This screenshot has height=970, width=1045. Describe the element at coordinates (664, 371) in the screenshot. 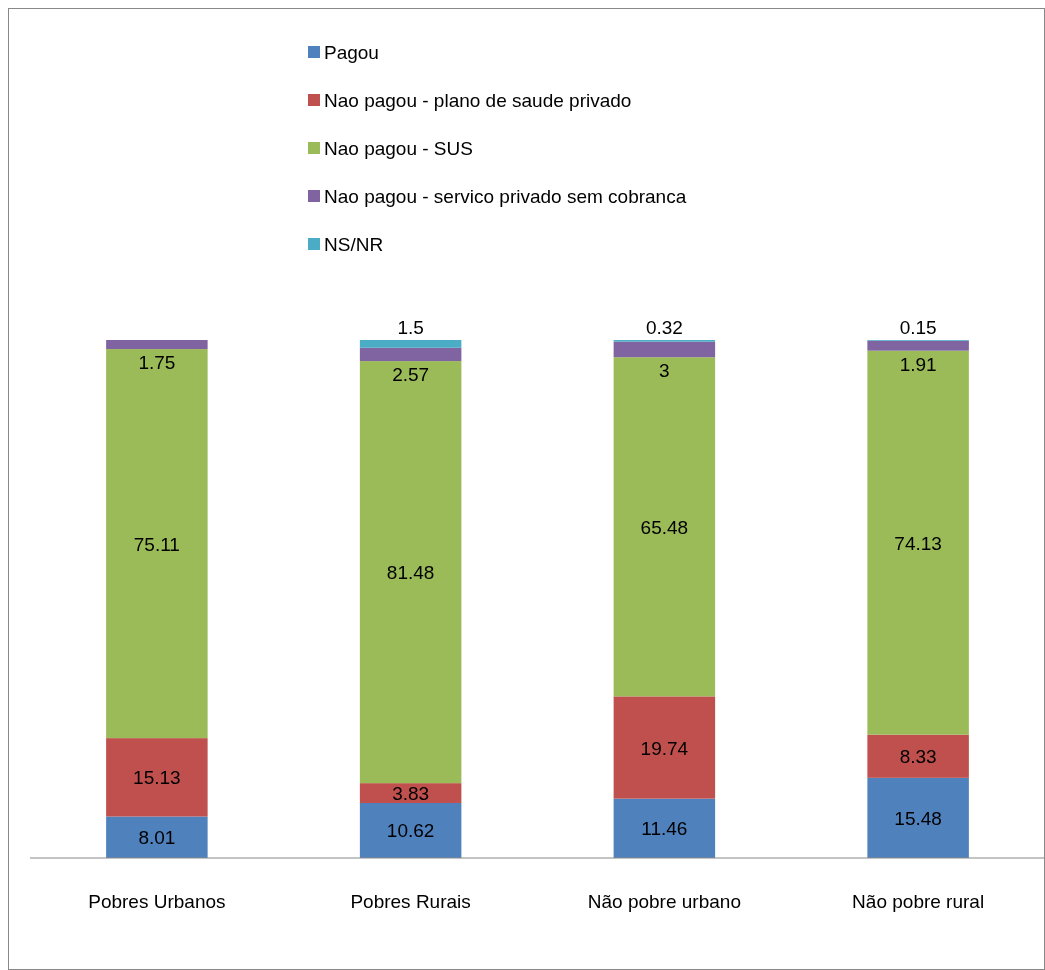

I see `data-label: 3` at that location.